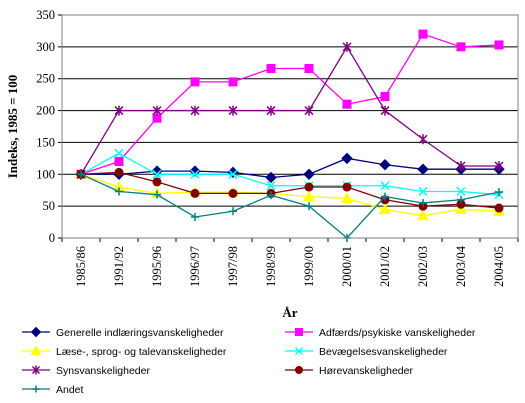 Image resolution: width=525 pixels, height=403 pixels. Describe the element at coordinates (49, 206) in the screenshot. I see `y-tick-label: 50` at that location.